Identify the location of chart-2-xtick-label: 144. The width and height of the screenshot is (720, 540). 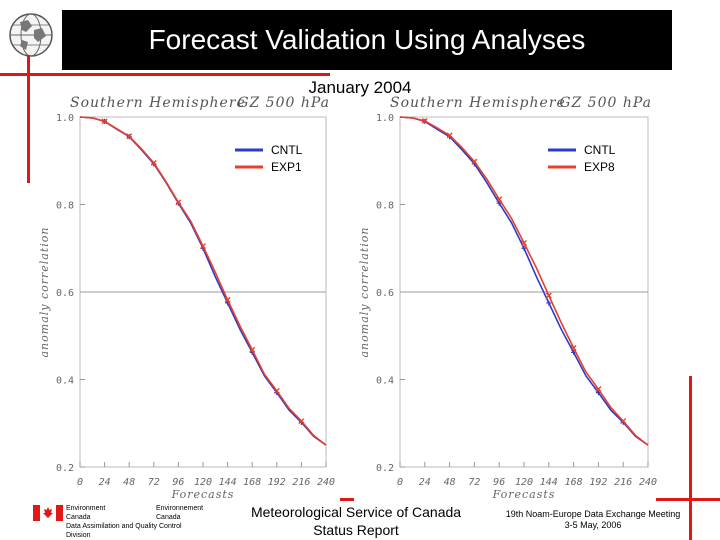
(549, 482).